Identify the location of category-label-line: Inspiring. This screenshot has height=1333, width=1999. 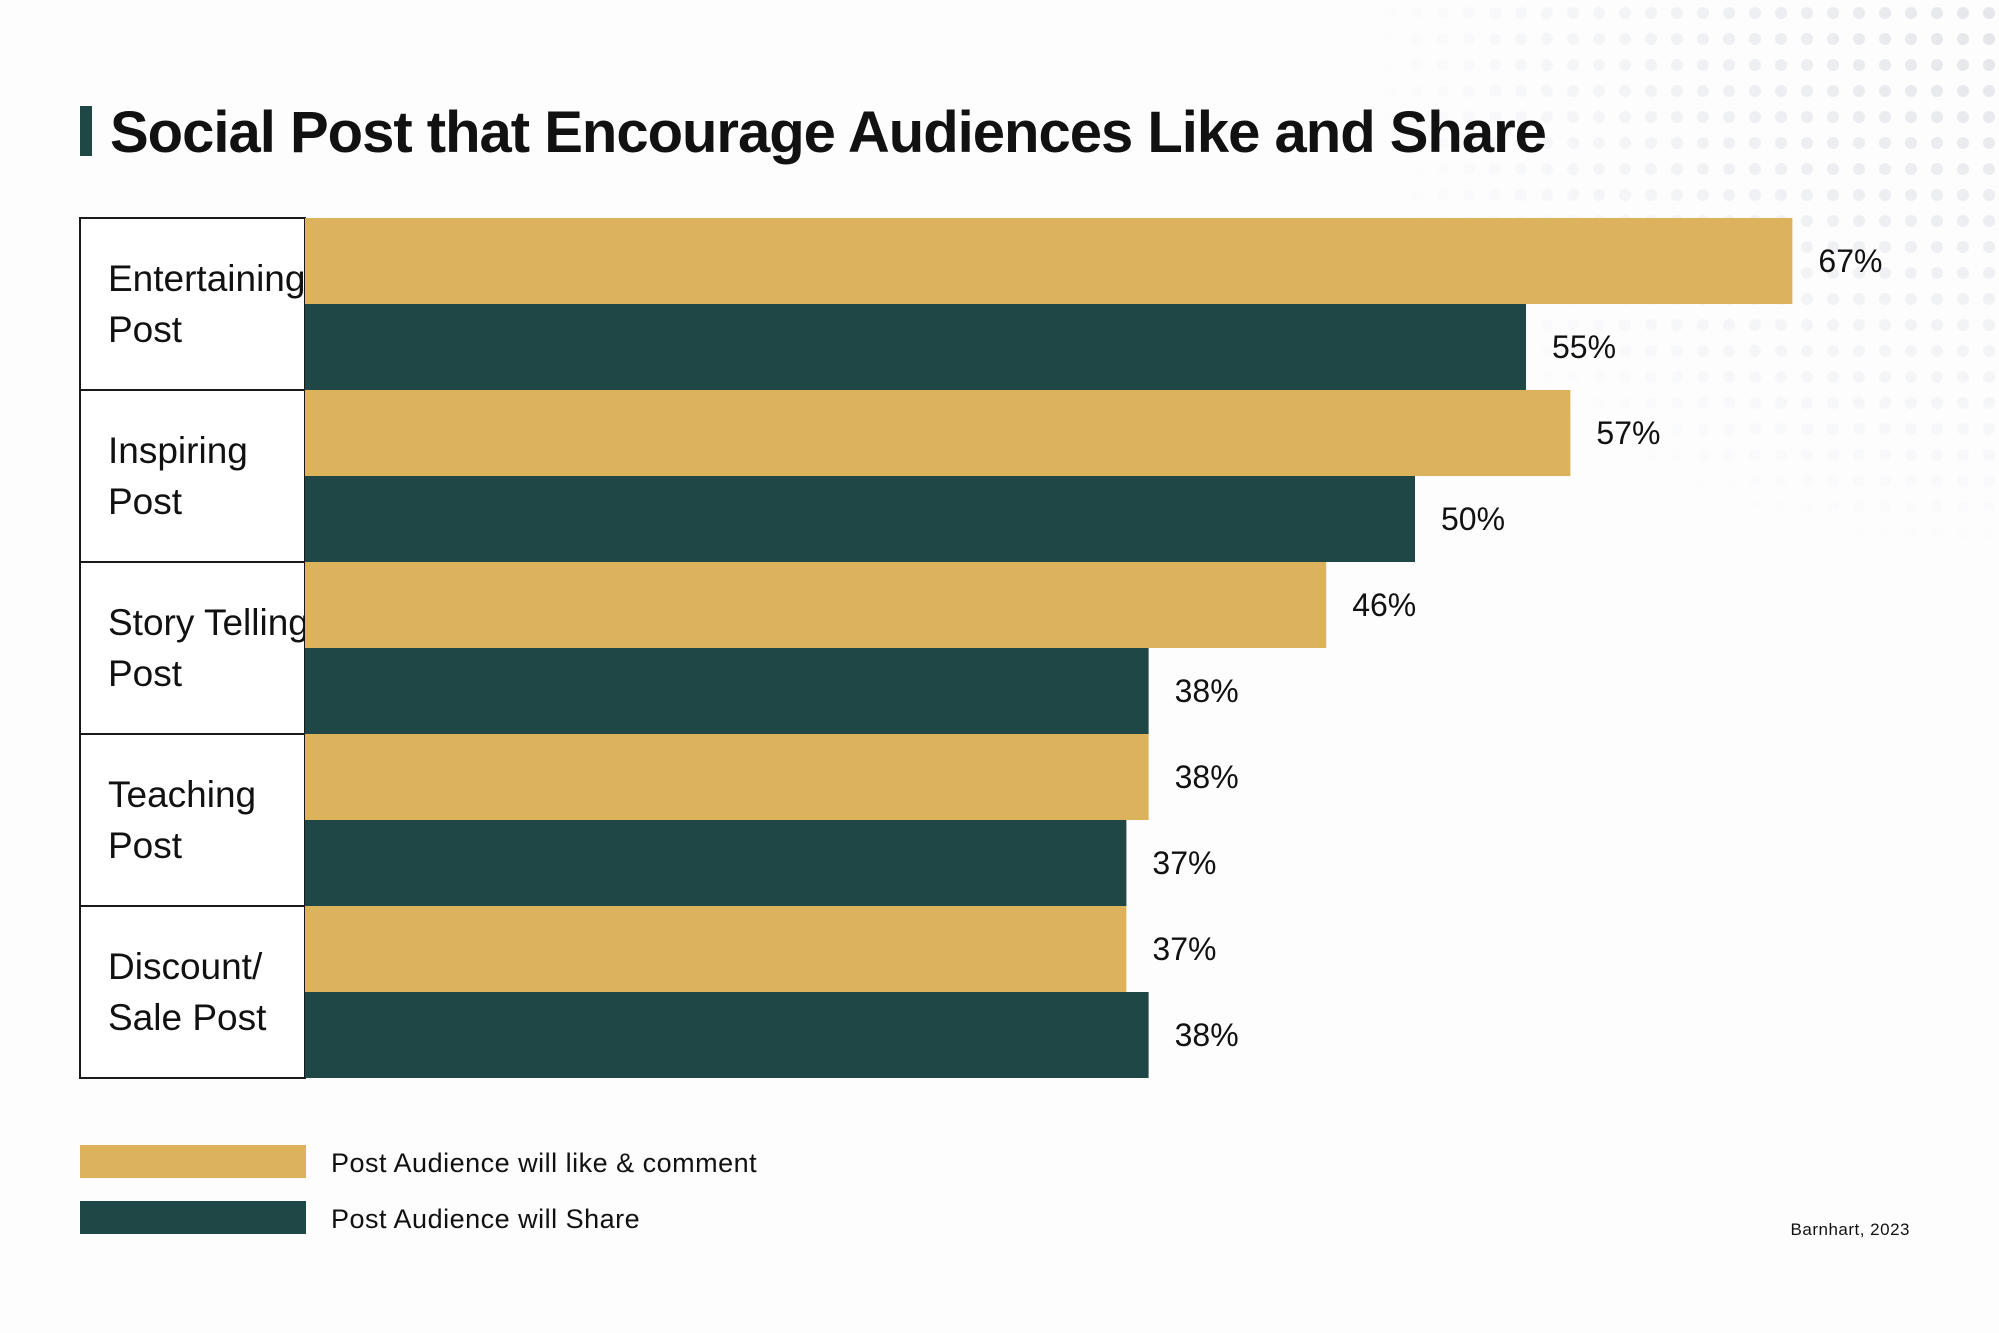
(178, 450).